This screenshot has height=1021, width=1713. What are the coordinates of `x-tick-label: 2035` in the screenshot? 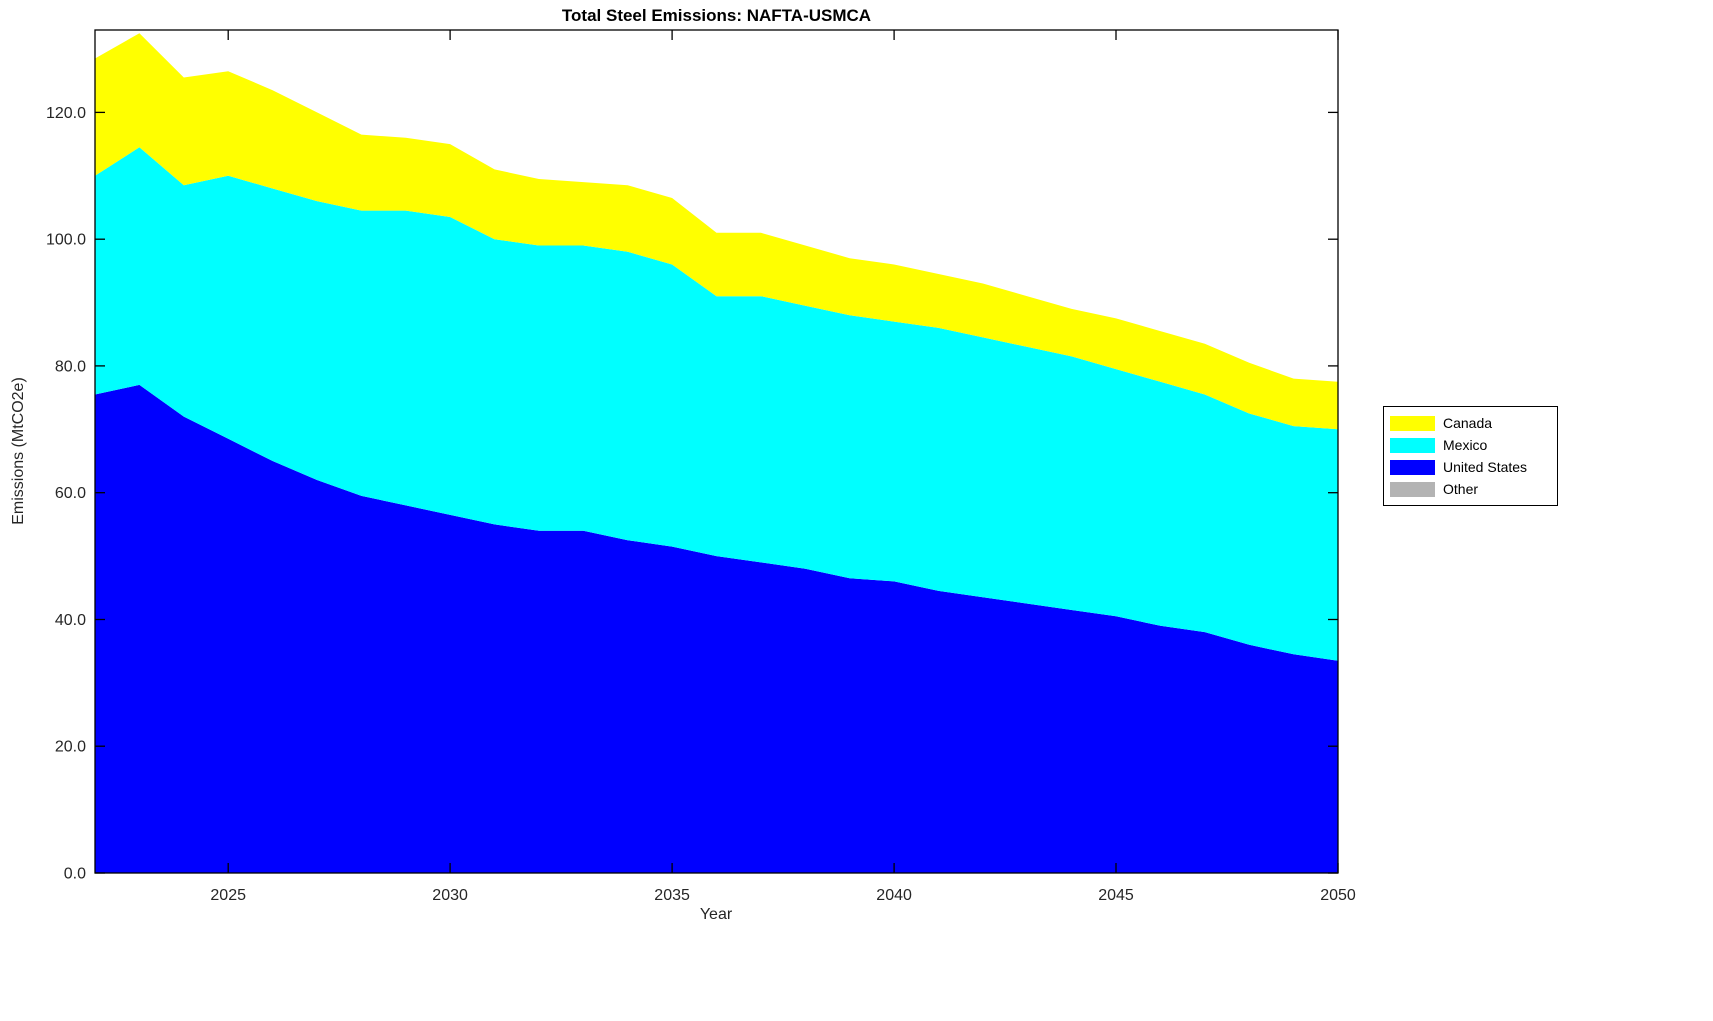 It's located at (672, 895).